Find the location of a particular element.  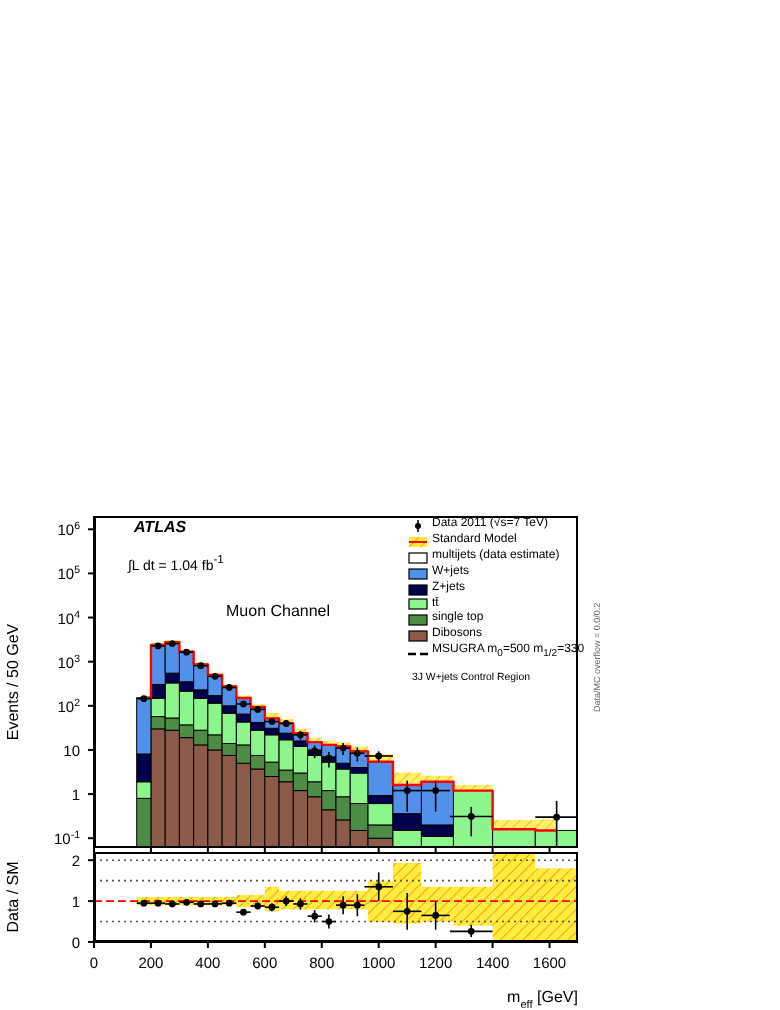

annotation: Muon Channel is located at coordinates (278, 611).